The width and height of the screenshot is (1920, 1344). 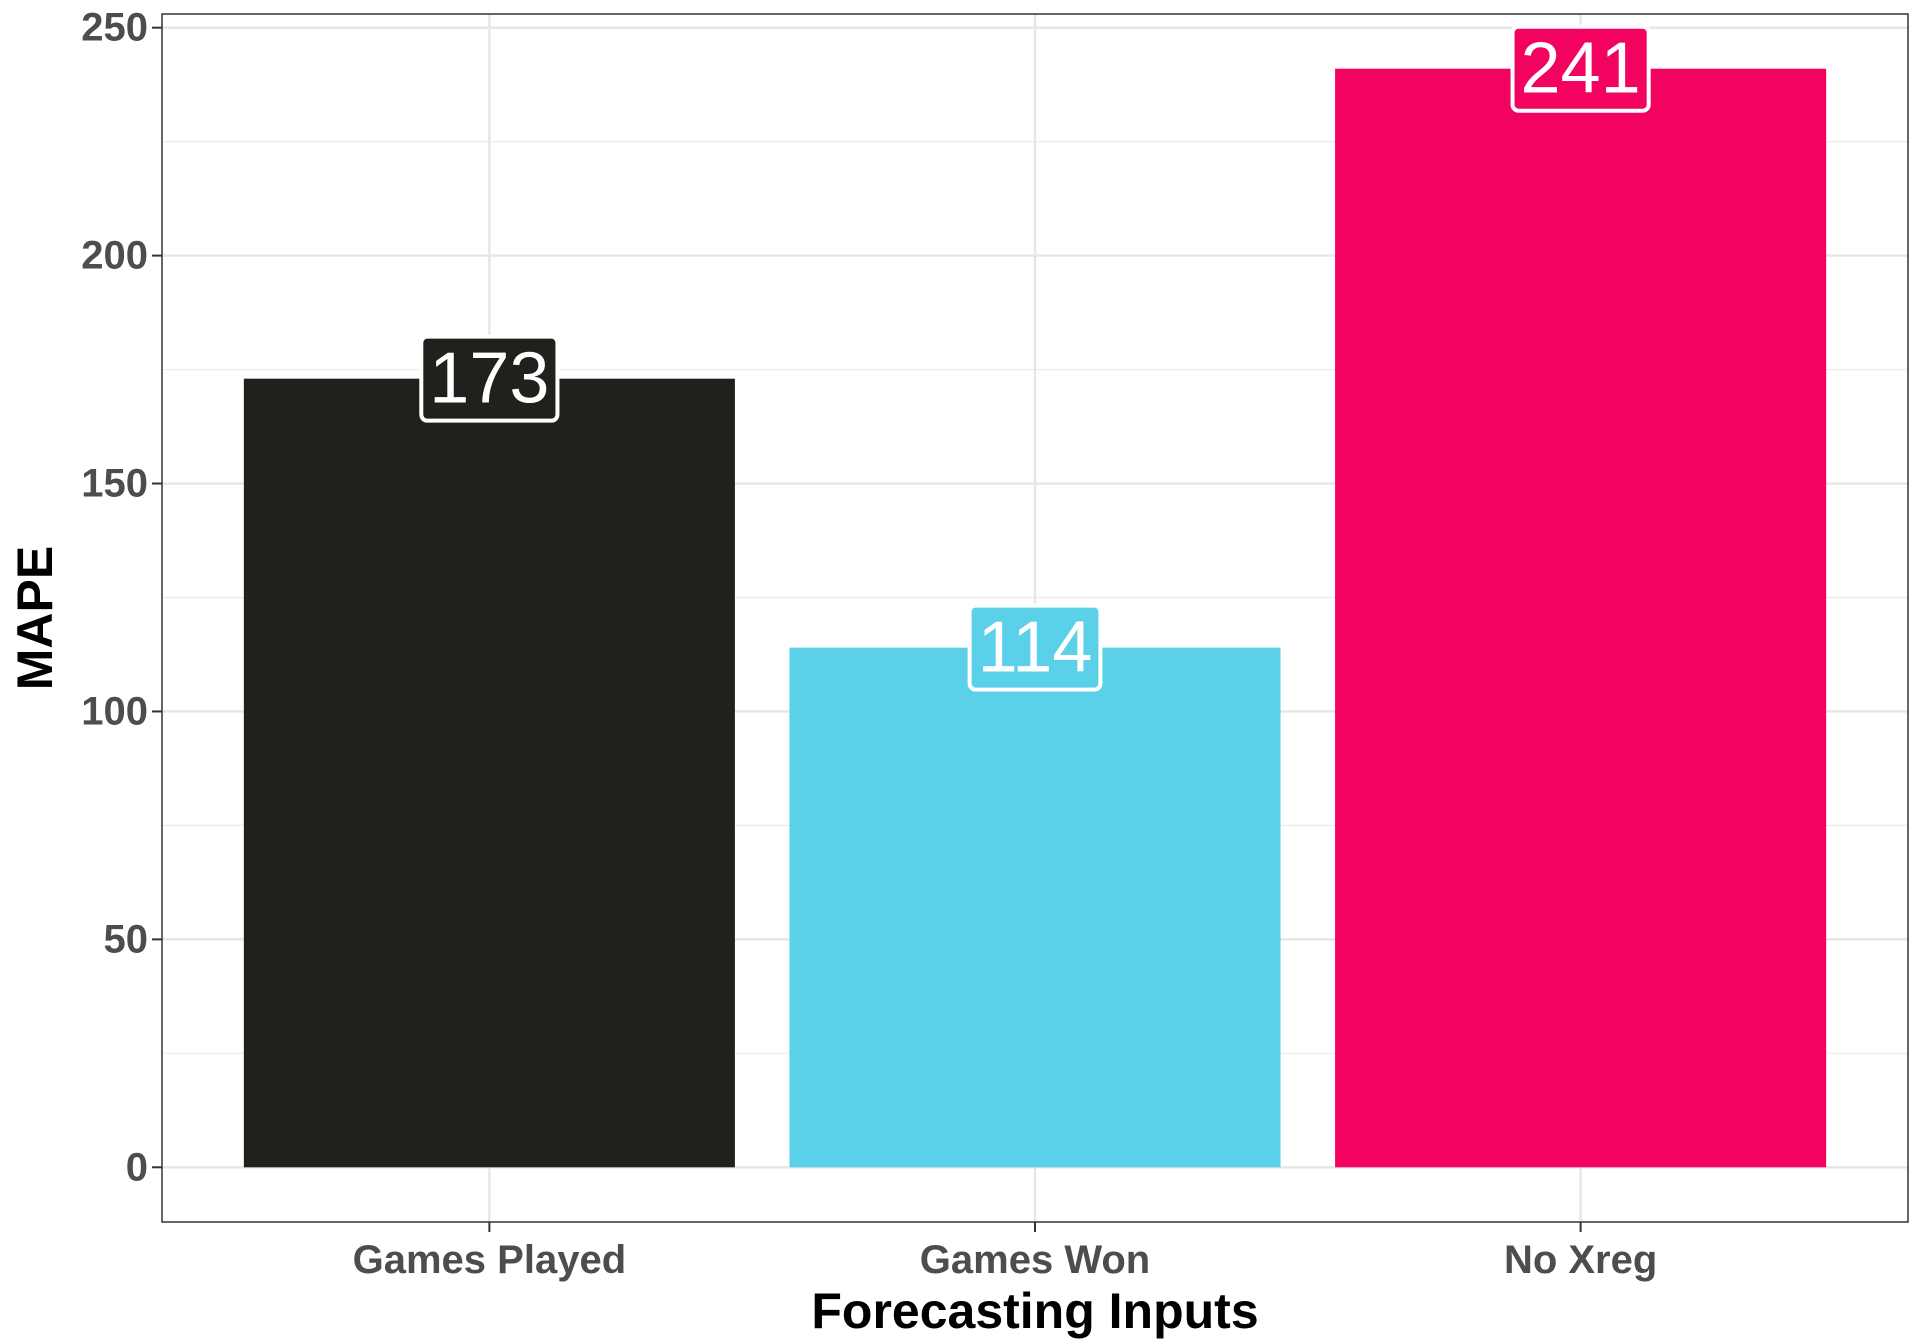 I want to click on value-label: 173, so click(x=489, y=378).